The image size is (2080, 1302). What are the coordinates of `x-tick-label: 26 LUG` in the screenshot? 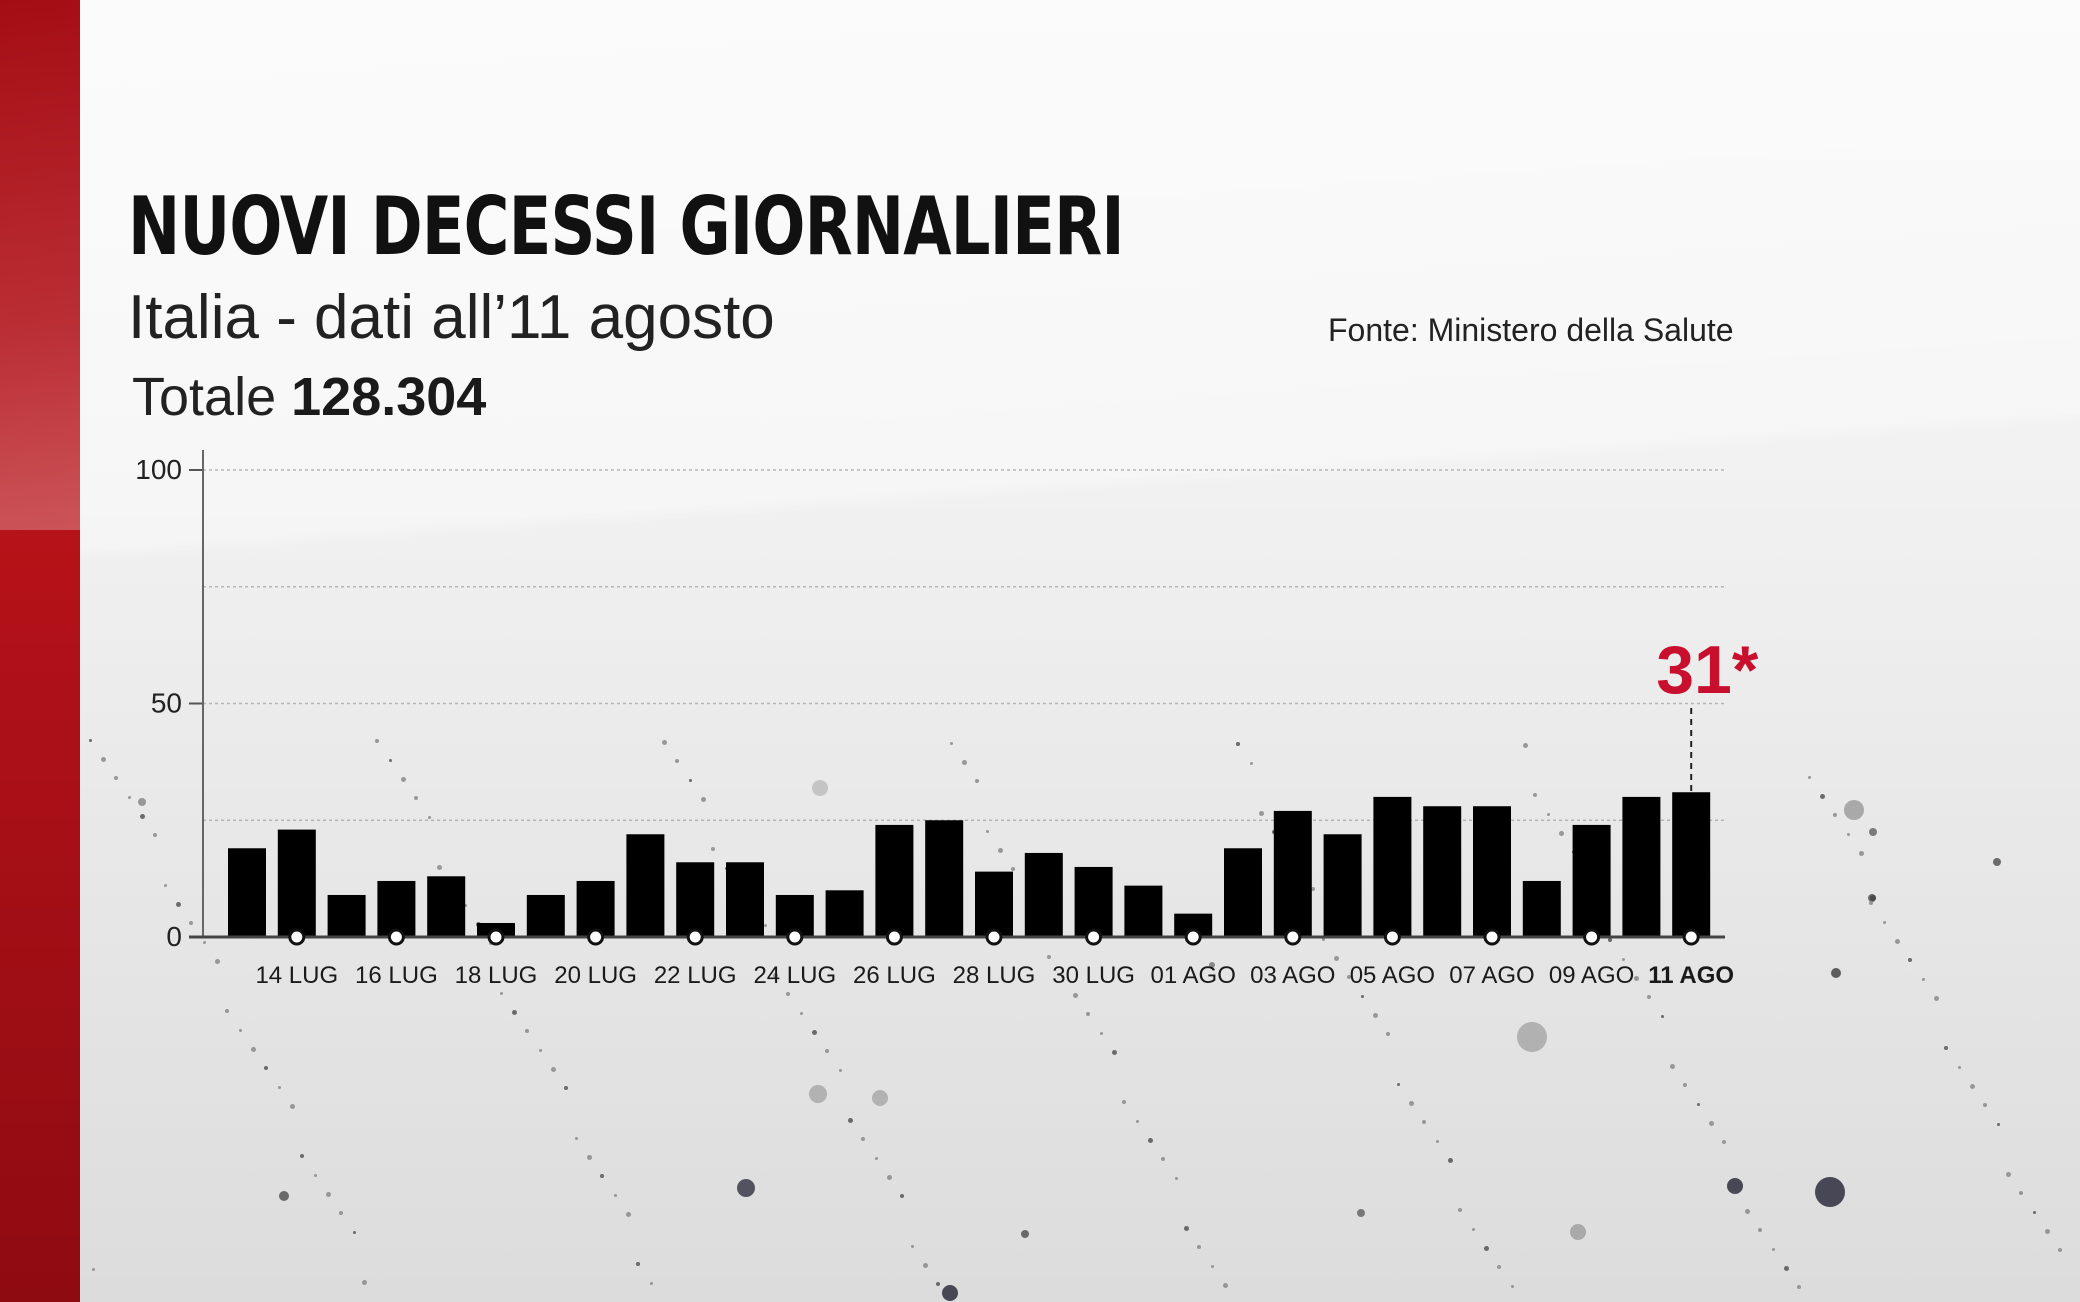 It's located at (894, 975).